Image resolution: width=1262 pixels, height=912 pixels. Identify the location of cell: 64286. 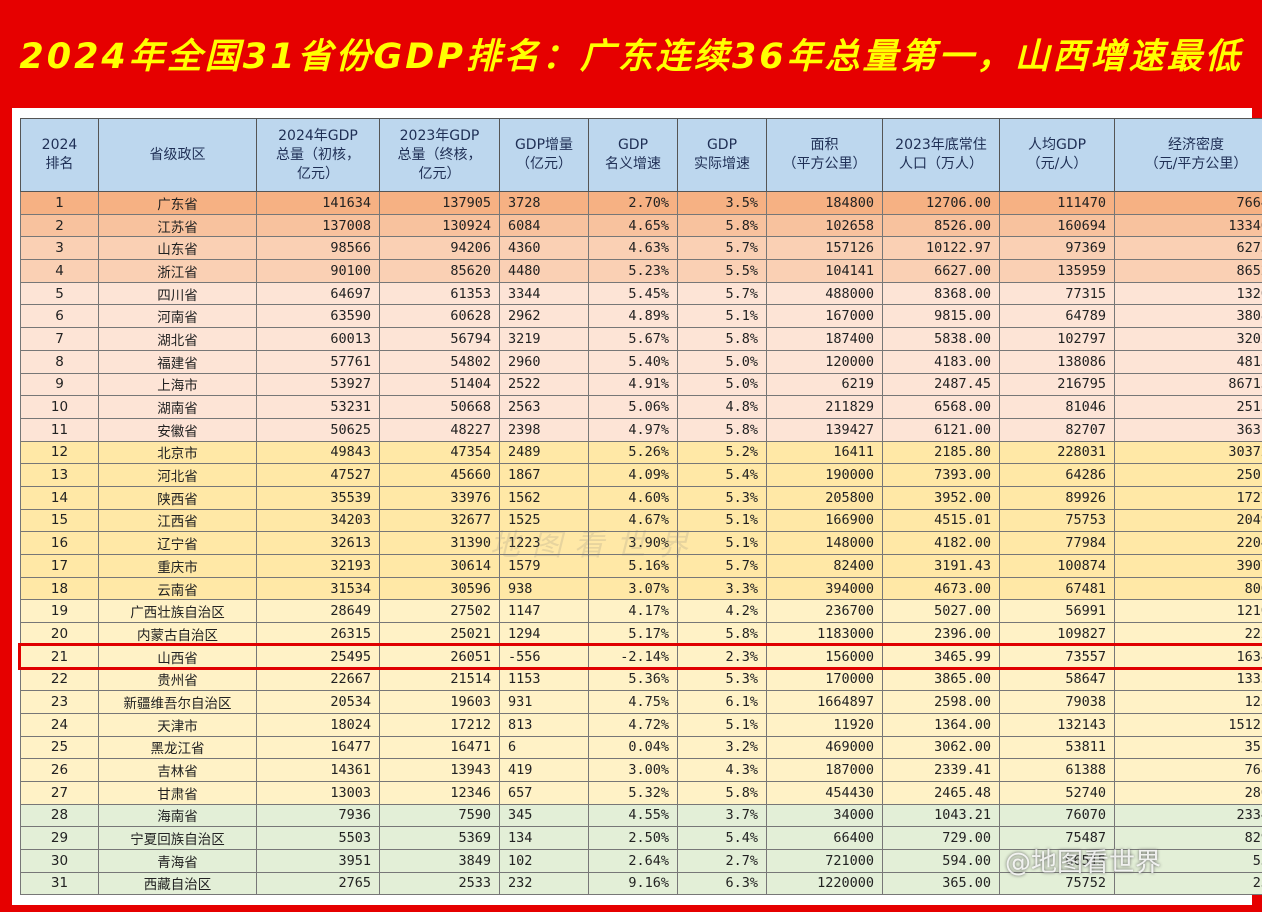
(1057, 475).